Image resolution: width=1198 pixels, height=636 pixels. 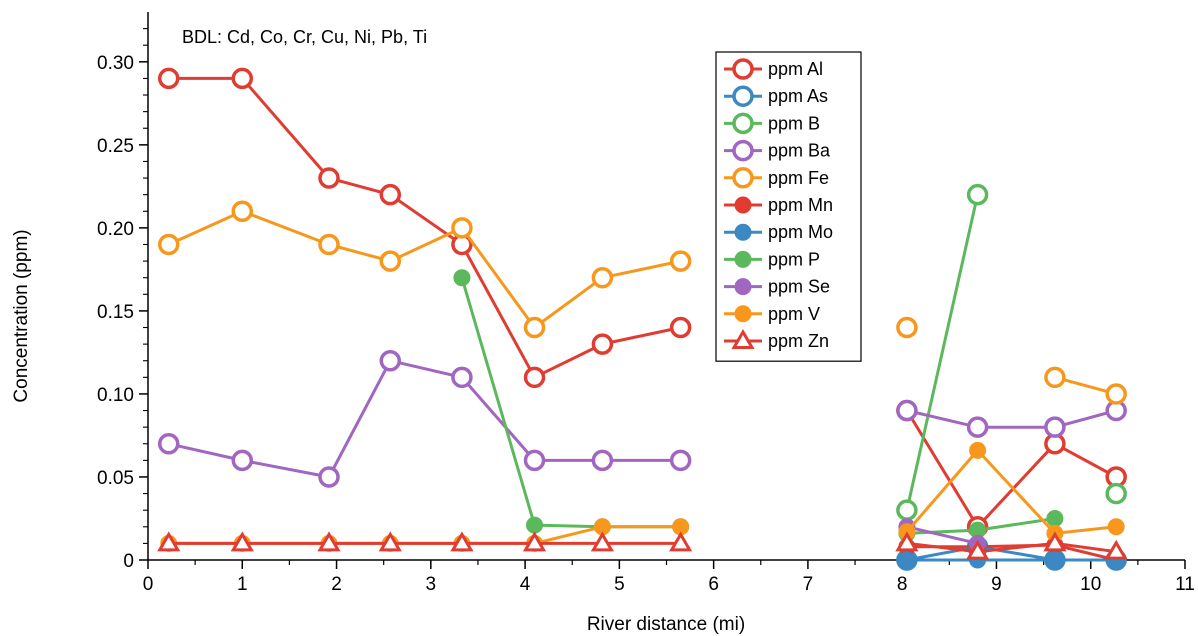 I want to click on x-tick-label: 3, so click(x=431, y=584).